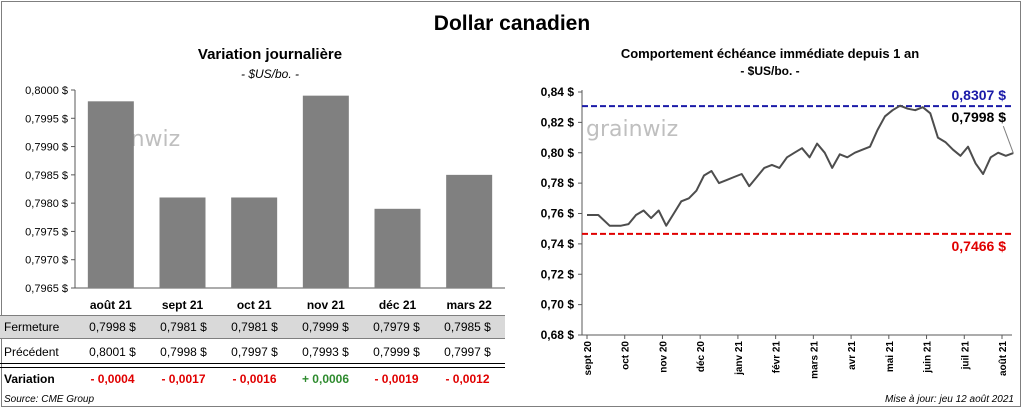 This screenshot has width=1024, height=410. Describe the element at coordinates (558, 305) in the screenshot. I see `line-y-tick-label: 0,70 $` at that location.